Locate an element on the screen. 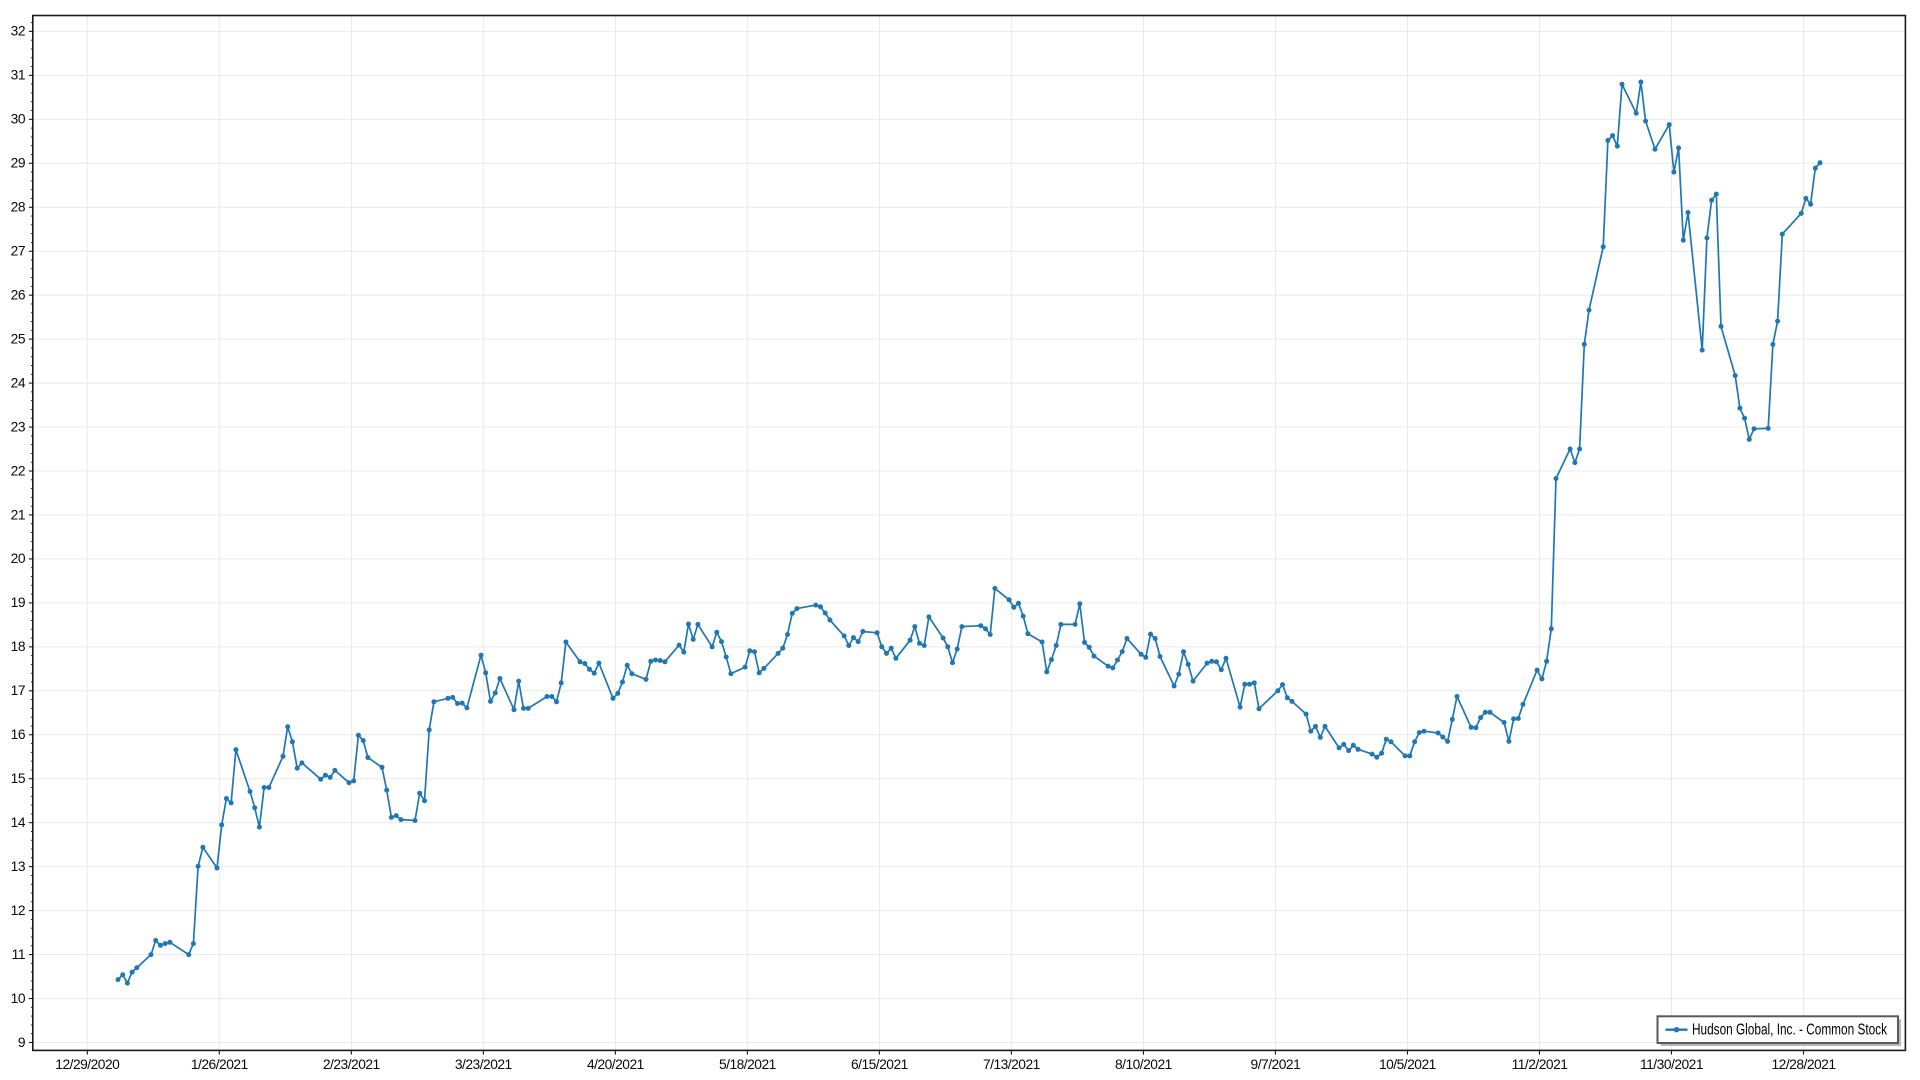  svg-text: 31 is located at coordinates (18, 75).